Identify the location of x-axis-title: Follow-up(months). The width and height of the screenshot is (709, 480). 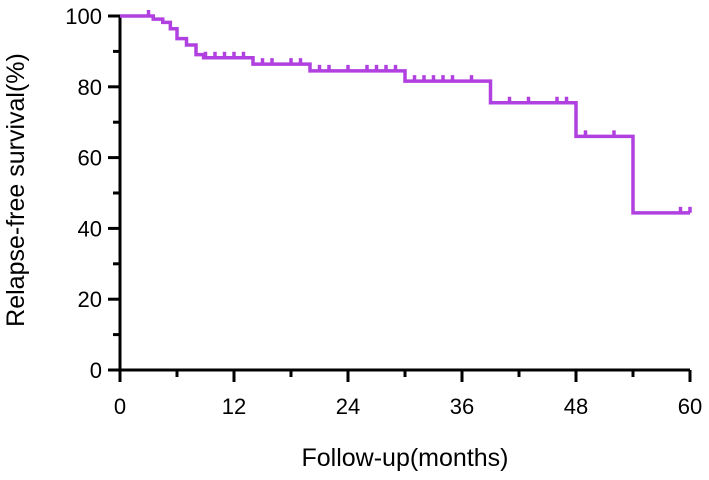
(404, 458).